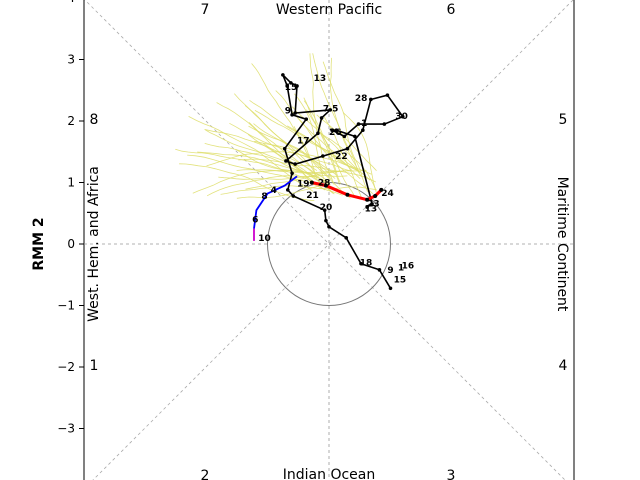 Image resolution: width=640 pixels, height=480 pixels. What do you see at coordinates (563, 366) in the screenshot?
I see `phase-number-label: 4` at bounding box center [563, 366].